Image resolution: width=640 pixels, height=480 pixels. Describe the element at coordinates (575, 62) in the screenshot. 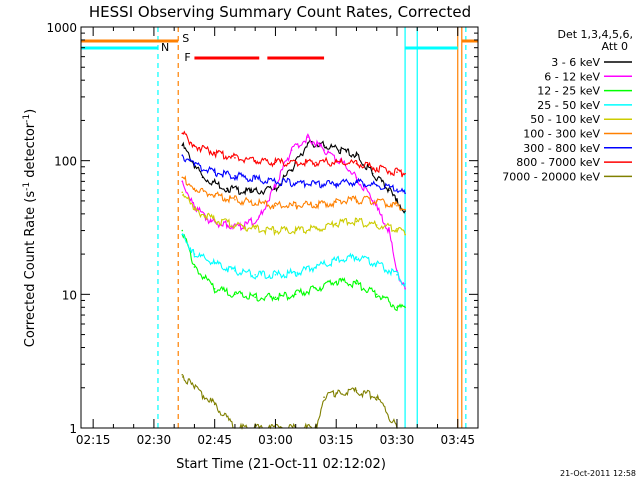

I see `legend-entry-0: 3 - 6 keV` at that location.